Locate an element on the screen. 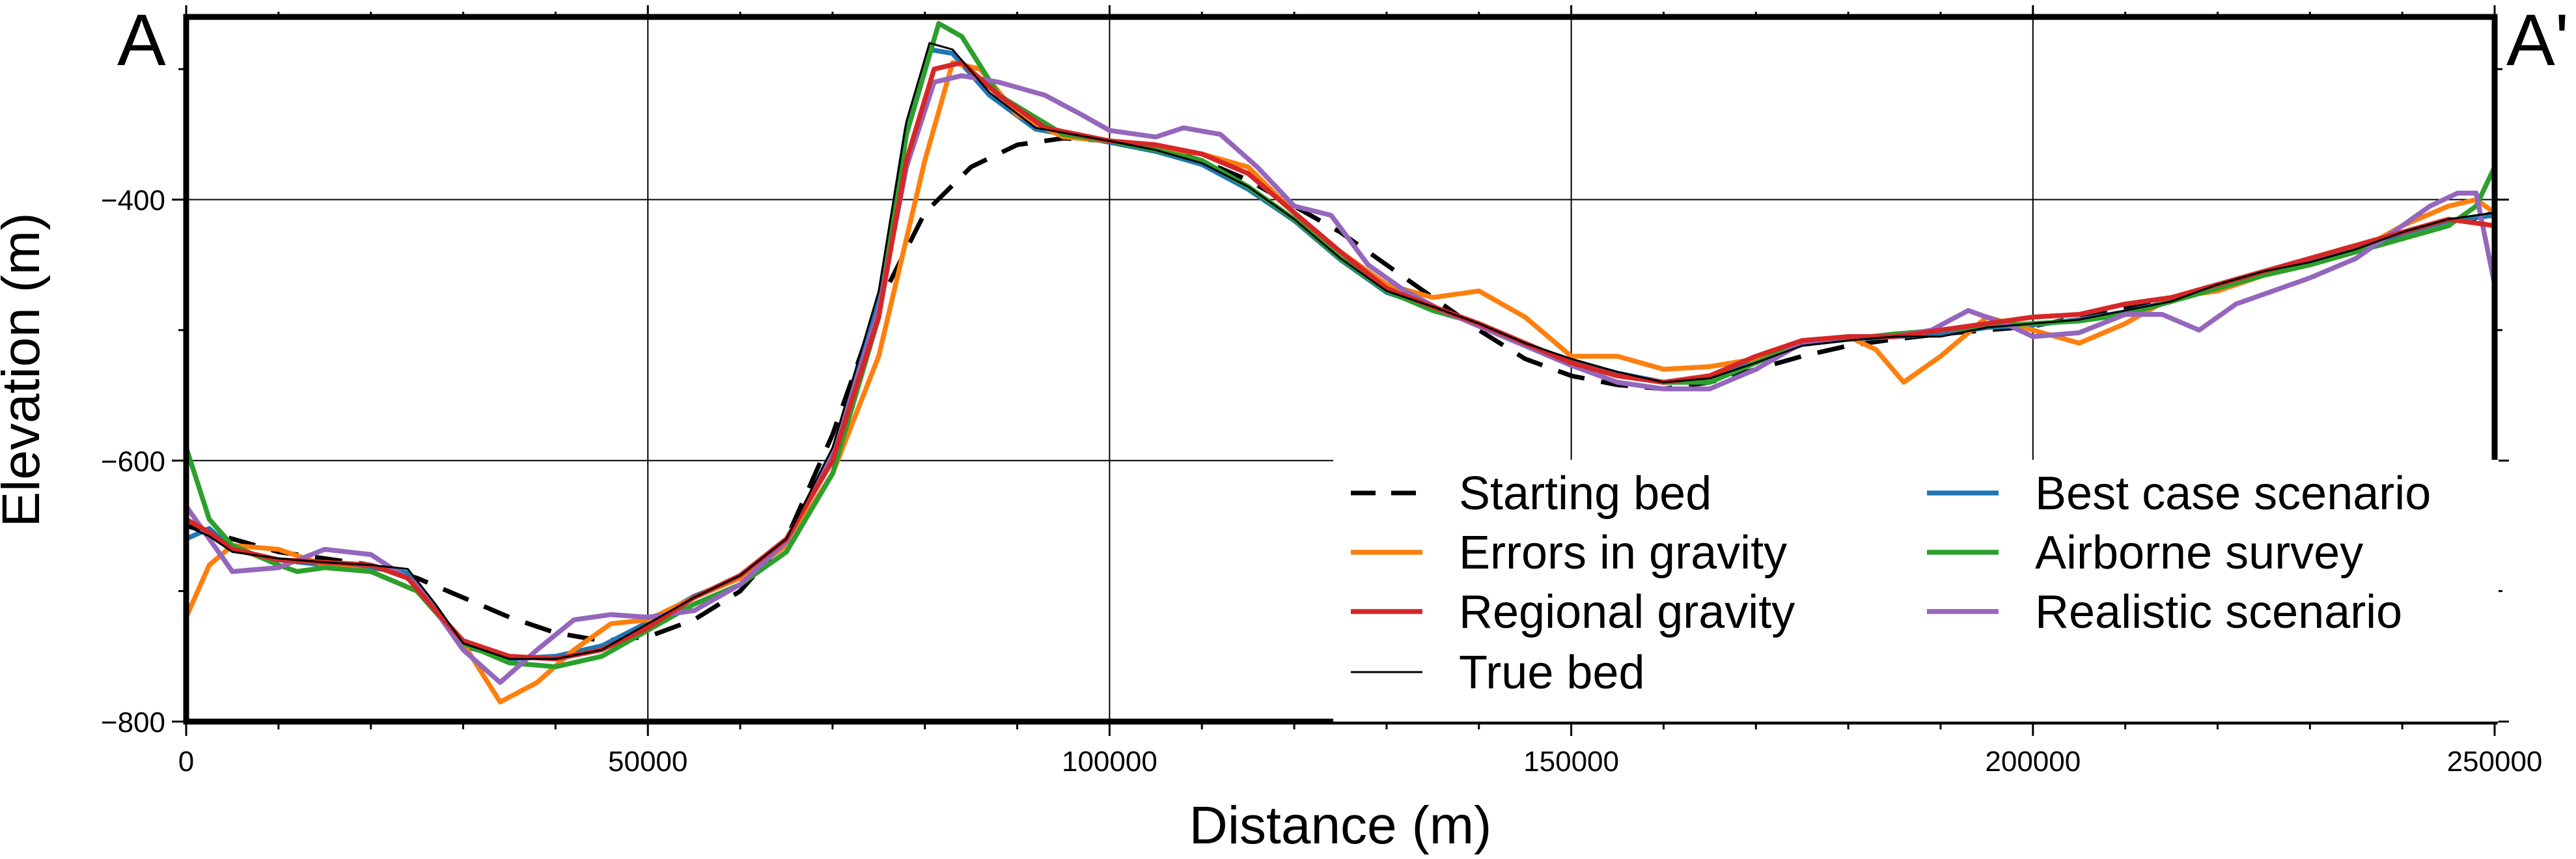 Image resolution: width=2576 pixels, height=859 pixels. x-tick-label: 200000 is located at coordinates (2033, 762).